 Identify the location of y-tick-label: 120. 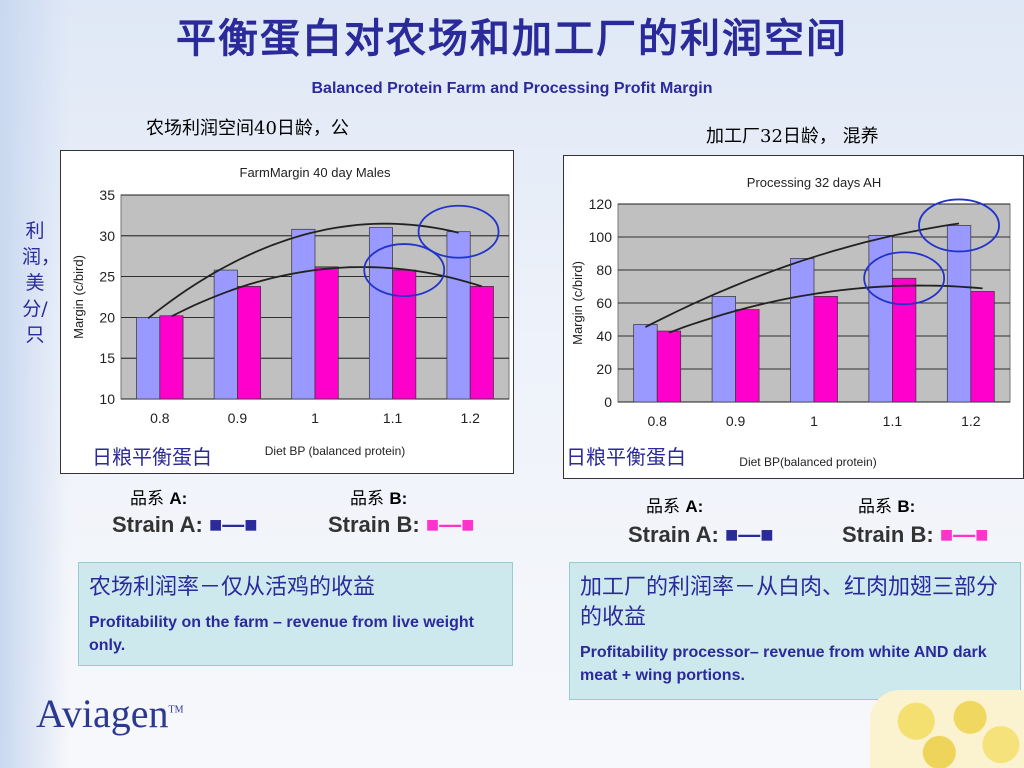
(601, 204).